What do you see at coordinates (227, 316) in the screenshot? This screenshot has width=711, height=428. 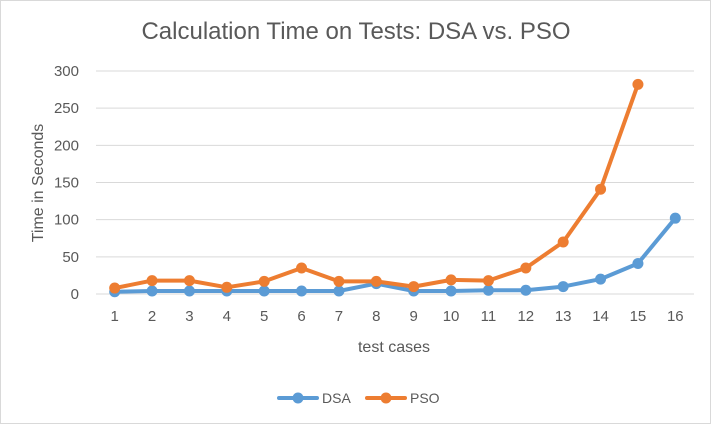 I see `x-tick-label: 4` at bounding box center [227, 316].